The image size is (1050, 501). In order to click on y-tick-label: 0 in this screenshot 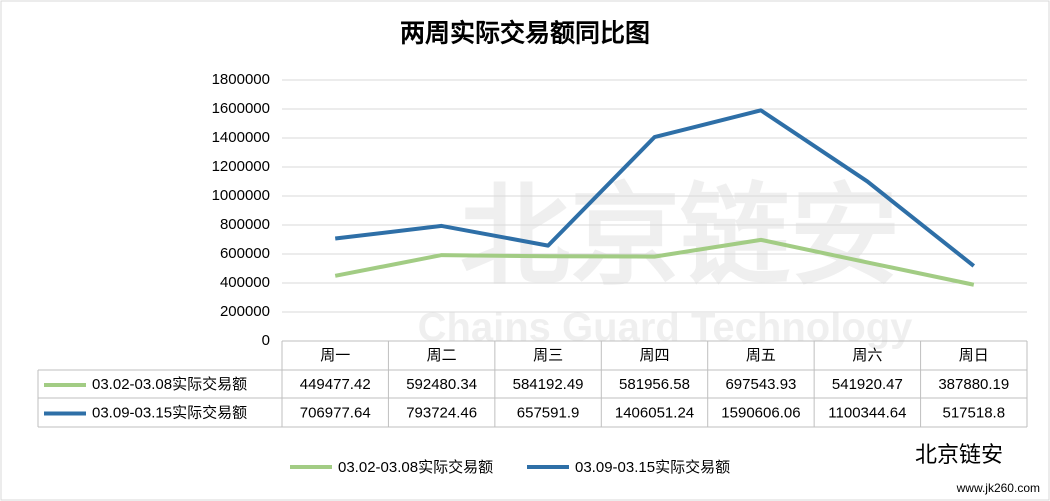, I will do `click(266, 340)`.